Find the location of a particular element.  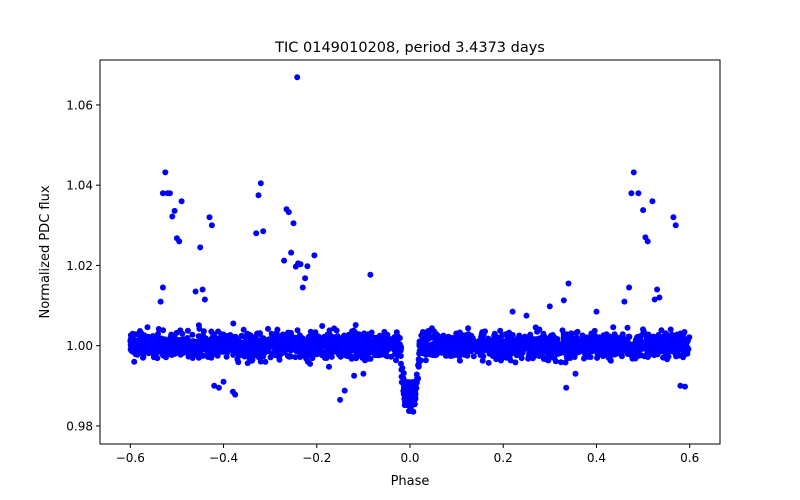

x-tick-label: 0.2 is located at coordinates (503, 458).